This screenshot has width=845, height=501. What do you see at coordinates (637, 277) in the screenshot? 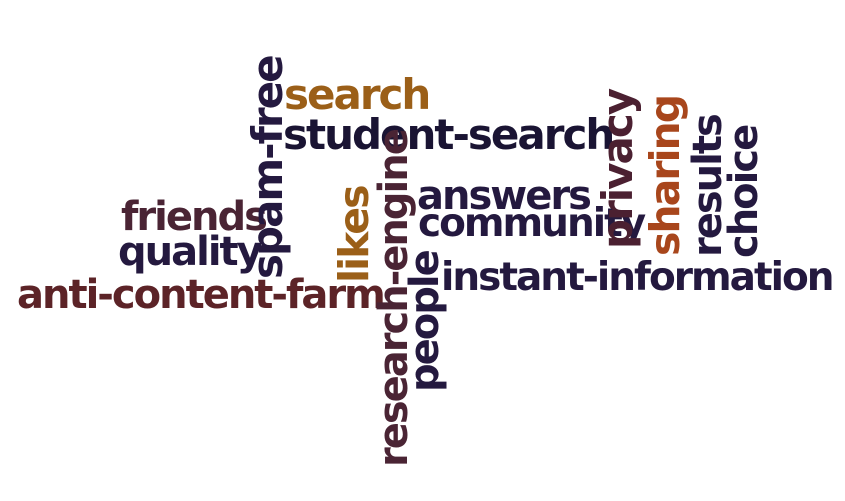
I see `word-instant-information: instant-information` at bounding box center [637, 277].